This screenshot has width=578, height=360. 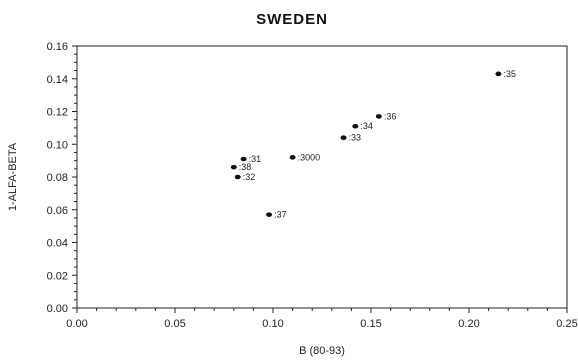 I want to click on y-tick-label: 0.08, so click(x=57, y=178).